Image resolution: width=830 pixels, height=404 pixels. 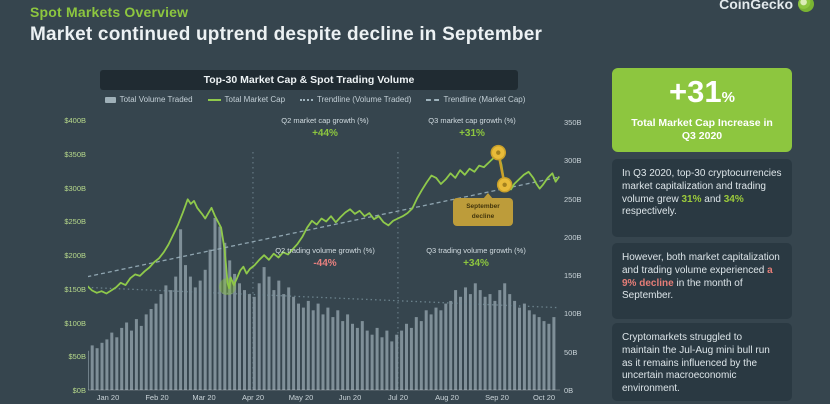 I want to click on axis-tick-label: 200B, so click(x=573, y=237).